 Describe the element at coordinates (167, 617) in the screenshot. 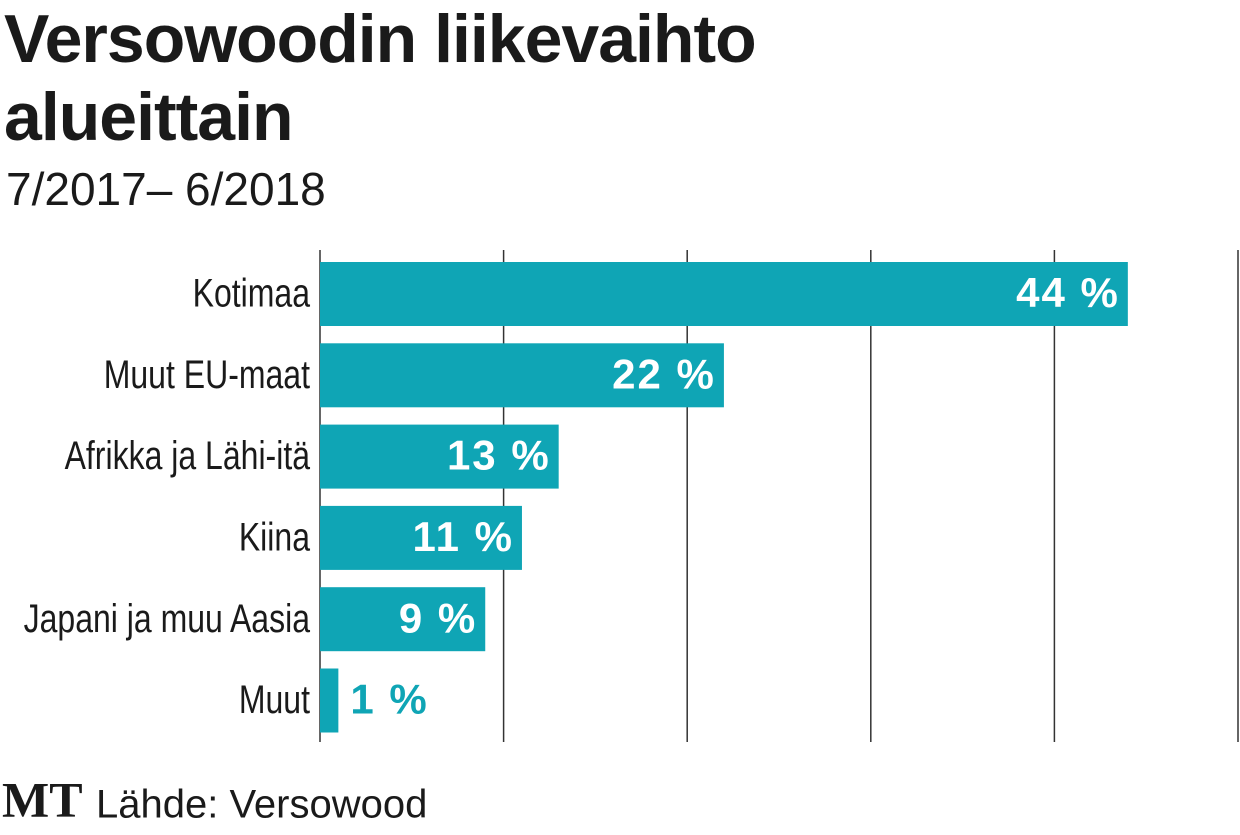

I see `y-tick-label: Japani ja muu Aasia` at that location.